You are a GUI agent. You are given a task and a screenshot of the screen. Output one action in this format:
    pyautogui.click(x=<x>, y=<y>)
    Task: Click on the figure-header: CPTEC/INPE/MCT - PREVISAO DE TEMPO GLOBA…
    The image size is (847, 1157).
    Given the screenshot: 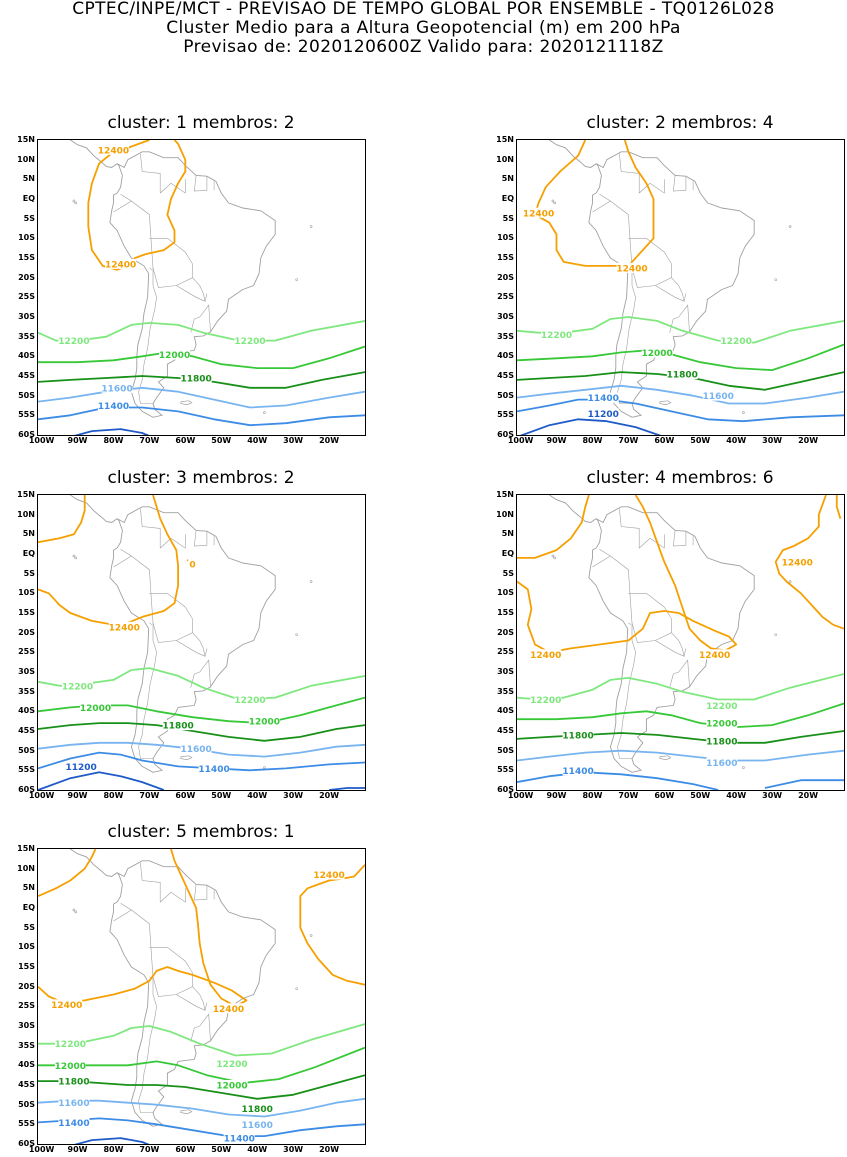 What is the action you would take?
    pyautogui.click(x=423, y=28)
    